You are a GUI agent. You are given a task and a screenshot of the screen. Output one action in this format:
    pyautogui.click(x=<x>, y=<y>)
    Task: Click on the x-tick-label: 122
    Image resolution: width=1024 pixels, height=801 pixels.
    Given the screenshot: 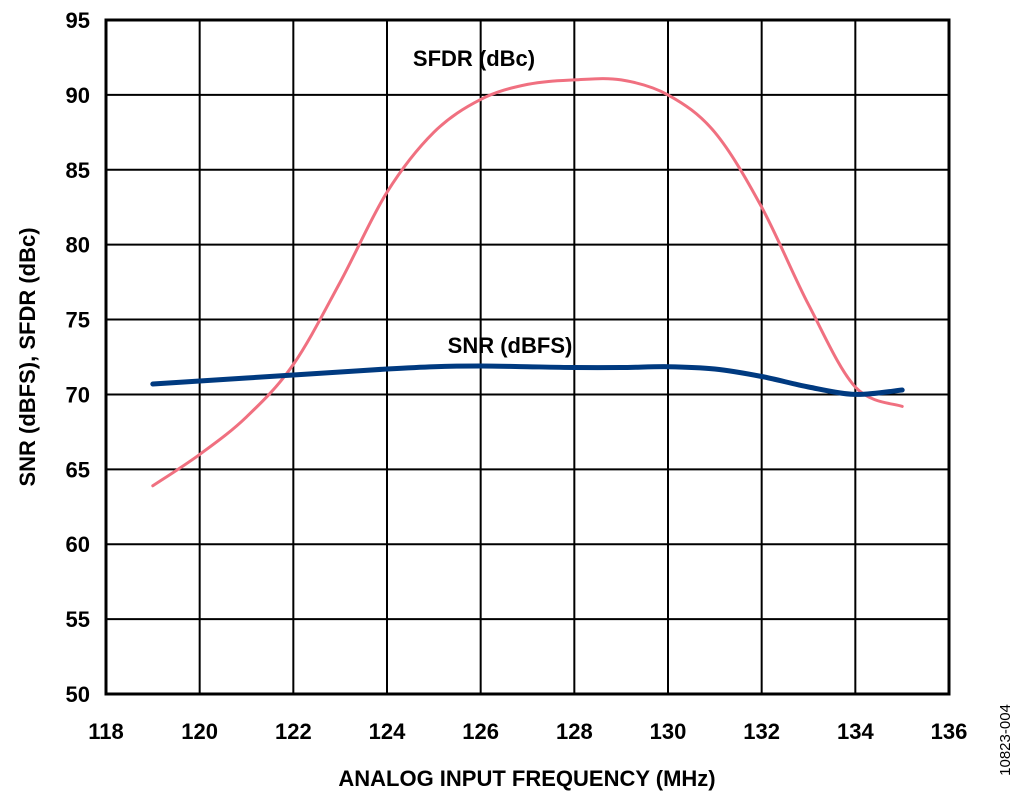 What is the action you would take?
    pyautogui.click(x=293, y=731)
    